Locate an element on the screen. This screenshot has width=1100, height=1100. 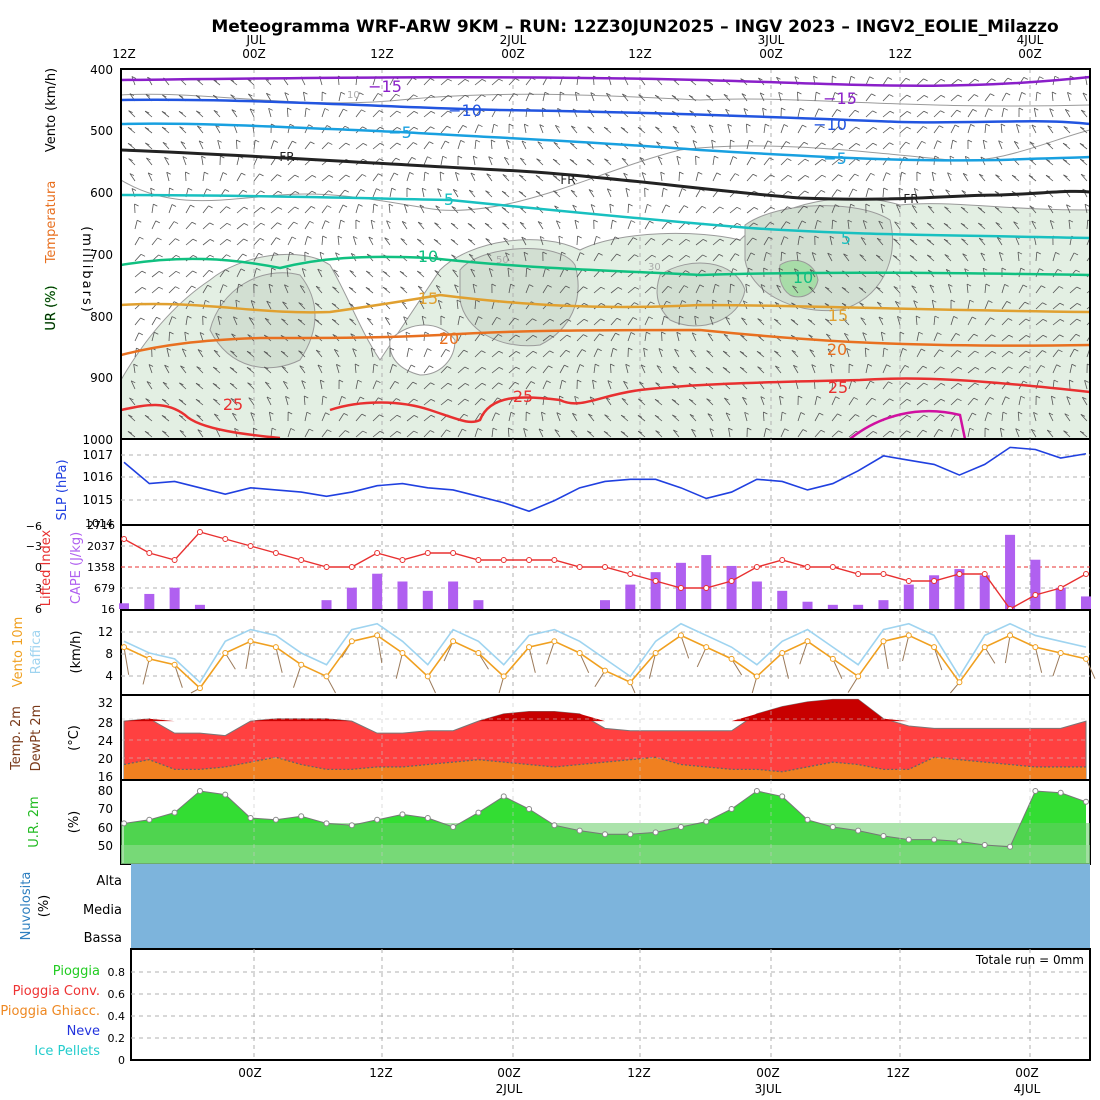
wind-point is located at coordinates (250, 641).